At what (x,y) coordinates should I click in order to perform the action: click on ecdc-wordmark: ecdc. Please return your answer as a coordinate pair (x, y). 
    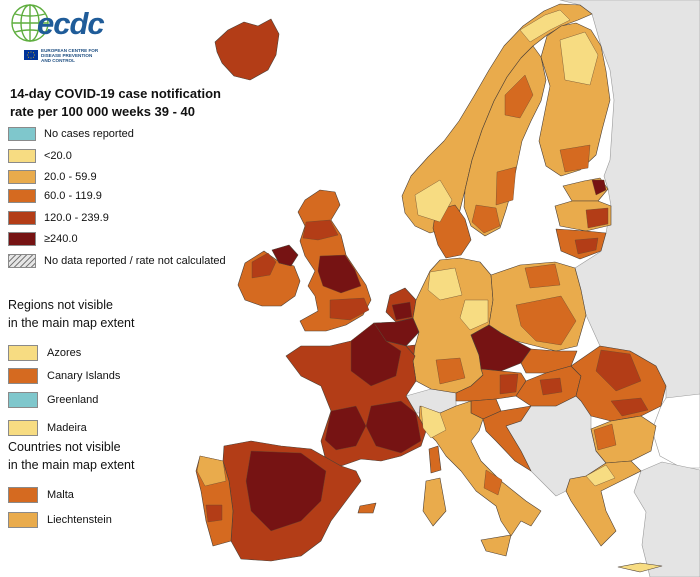
    Looking at the image, I should click on (71, 23).